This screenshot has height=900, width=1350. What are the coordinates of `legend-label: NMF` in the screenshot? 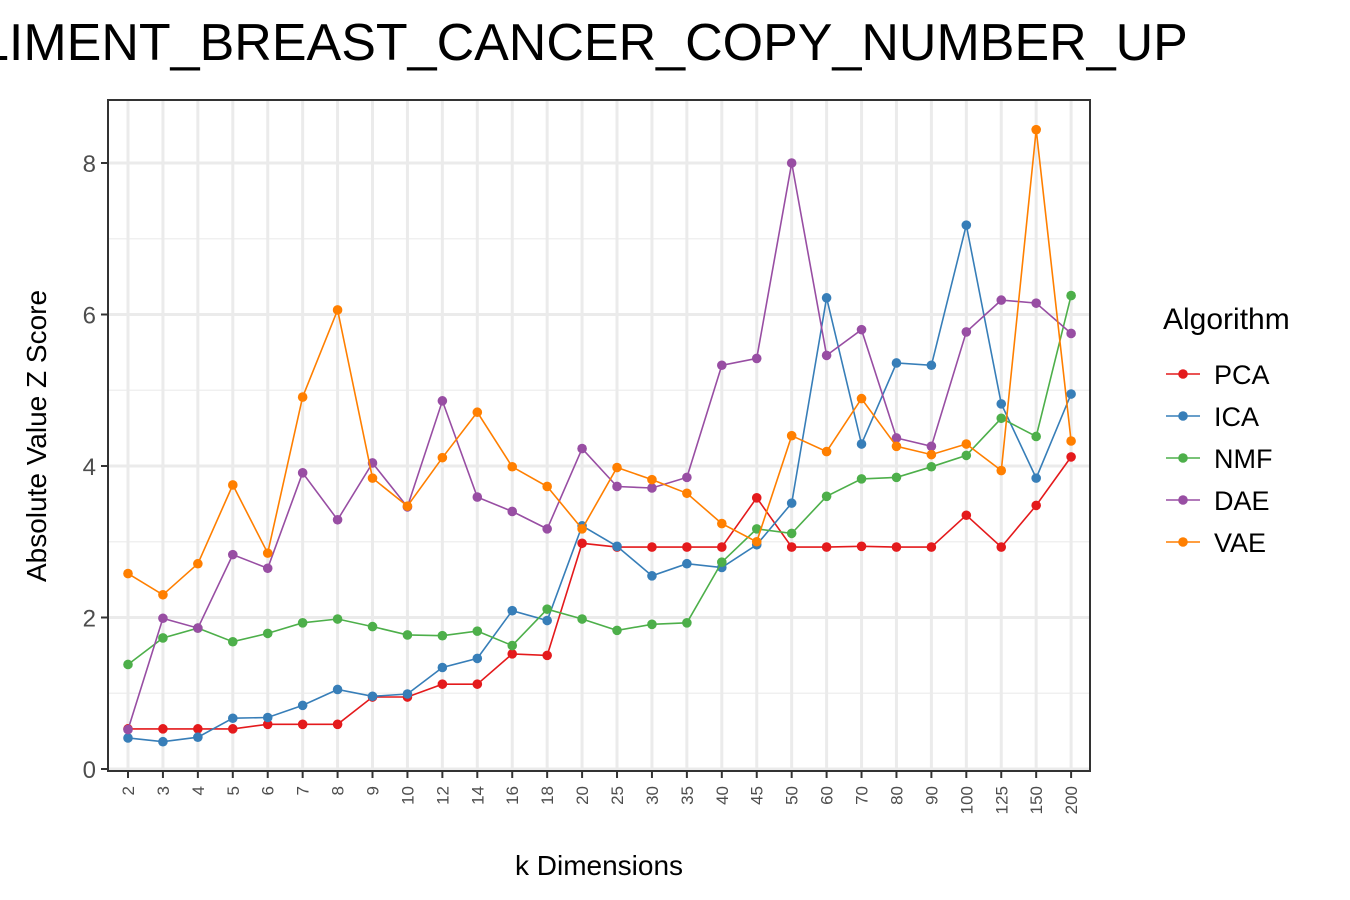 It's located at (1243, 459).